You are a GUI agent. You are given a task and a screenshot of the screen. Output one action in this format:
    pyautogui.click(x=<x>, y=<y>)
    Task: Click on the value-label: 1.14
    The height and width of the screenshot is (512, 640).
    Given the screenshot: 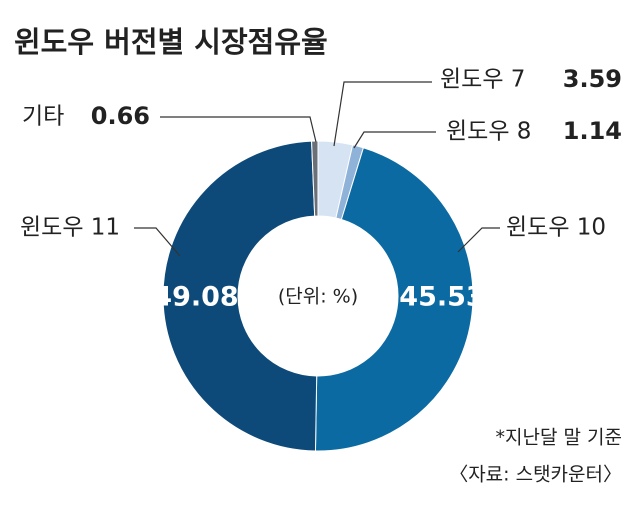 What is the action you would take?
    pyautogui.click(x=592, y=131)
    